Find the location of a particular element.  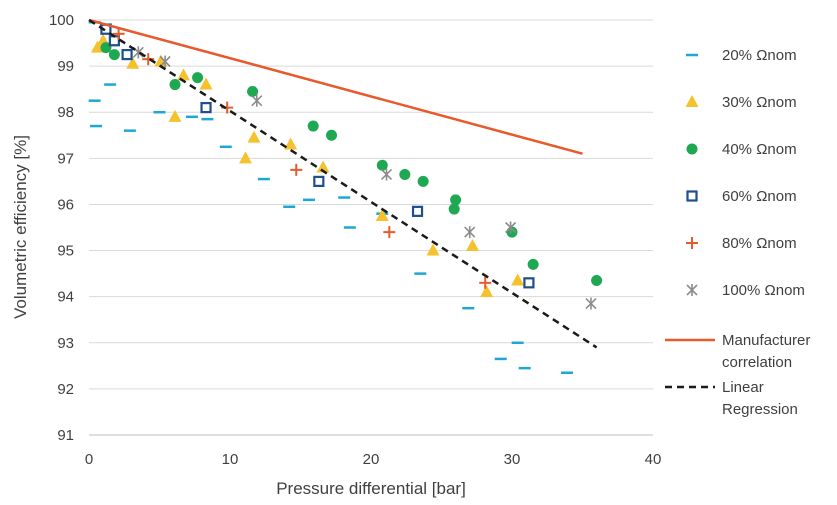

x-axis-title: Pressure differential [bar] is located at coordinates (371, 488).